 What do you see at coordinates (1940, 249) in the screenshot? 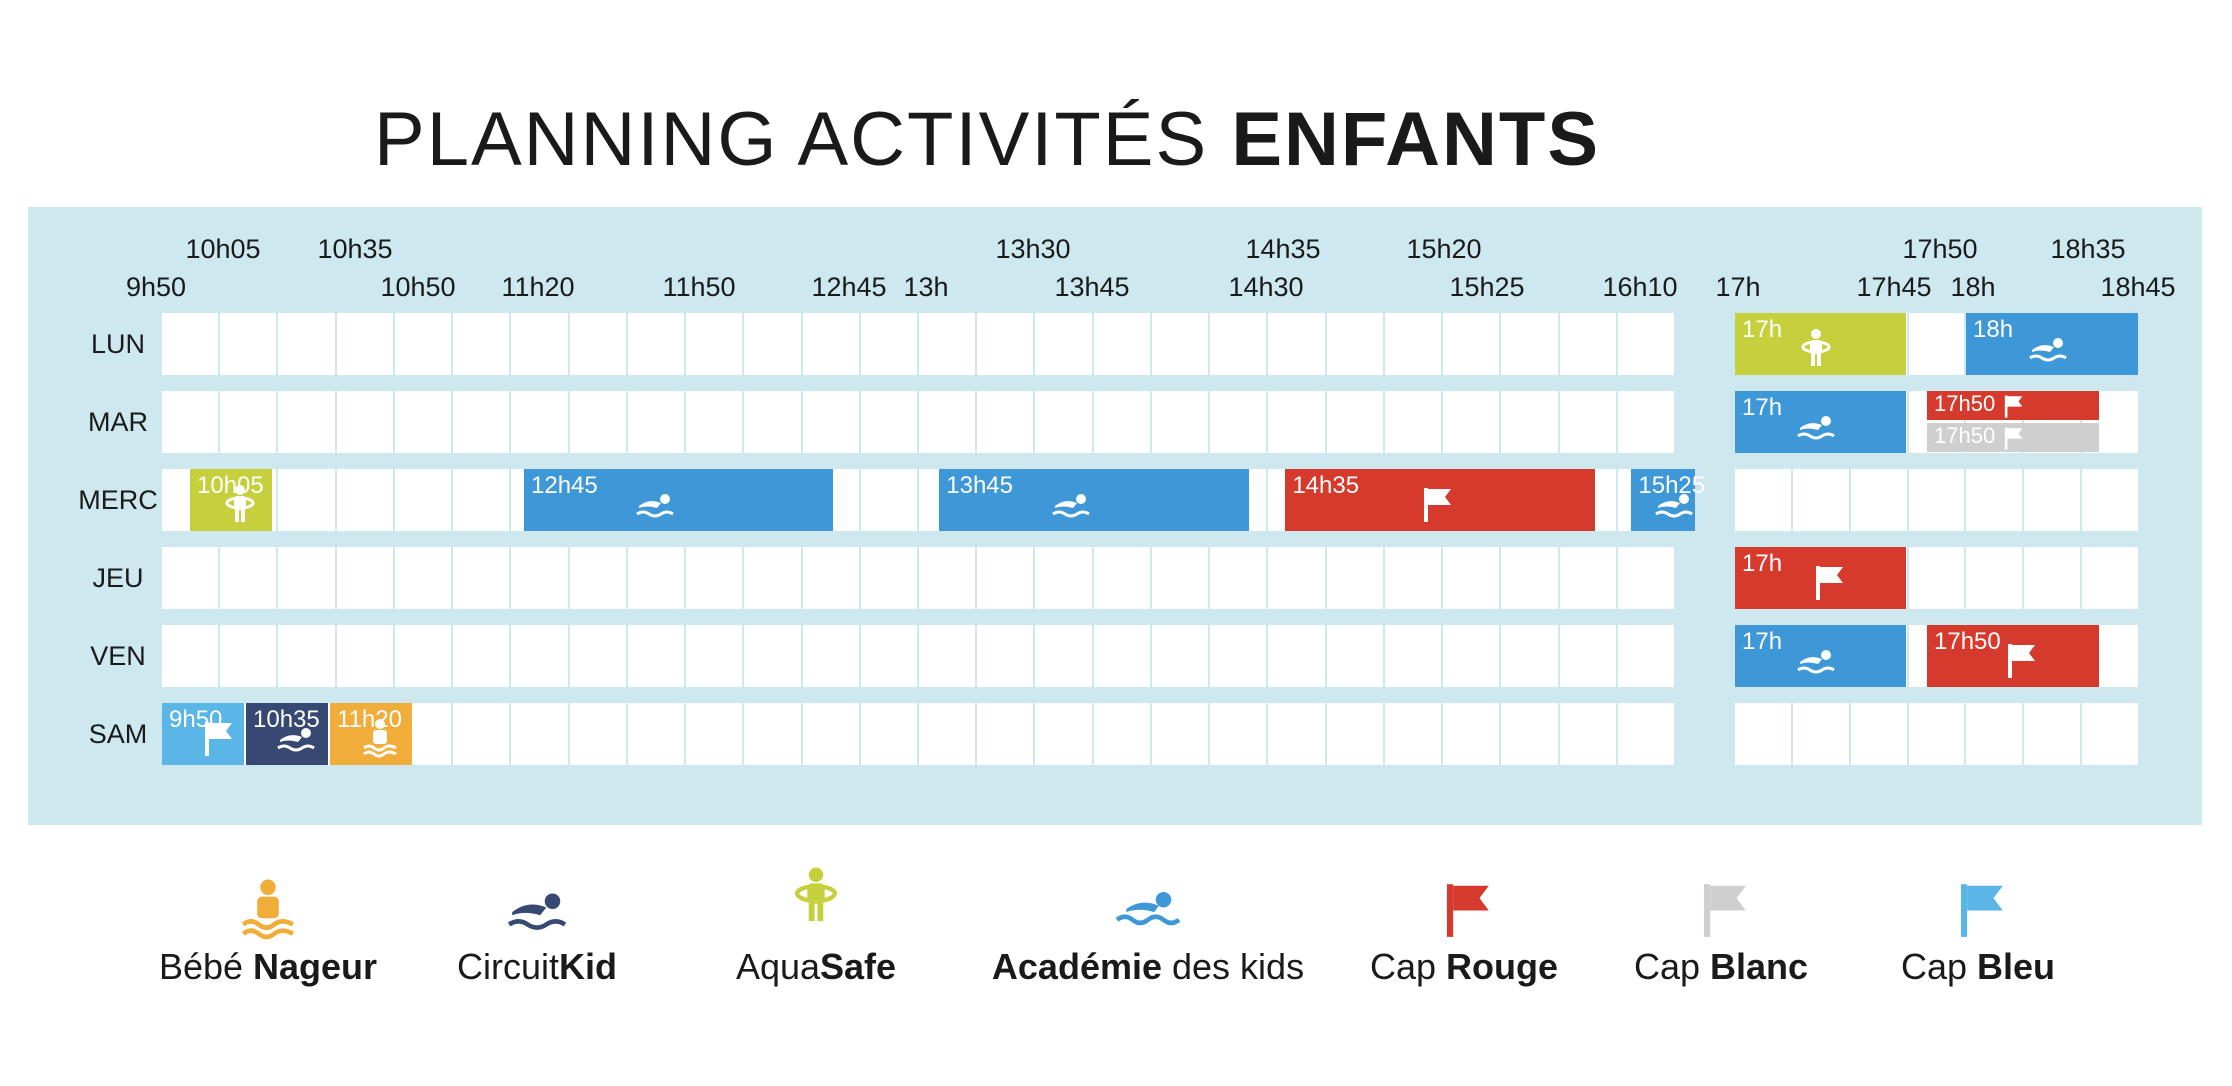
I see `time-label-17h50: 17h50` at bounding box center [1940, 249].